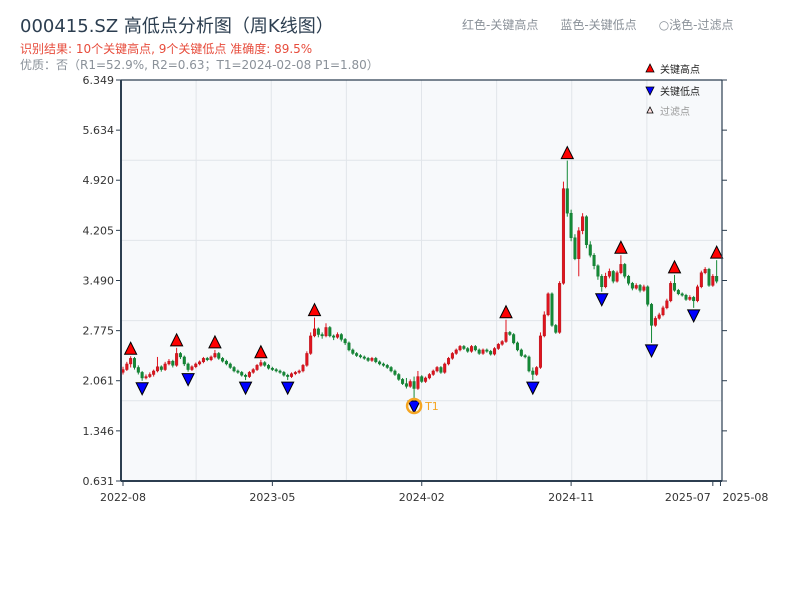 The height and width of the screenshot is (600, 800). I want to click on x-tick-label: 2024-02, so click(422, 497).